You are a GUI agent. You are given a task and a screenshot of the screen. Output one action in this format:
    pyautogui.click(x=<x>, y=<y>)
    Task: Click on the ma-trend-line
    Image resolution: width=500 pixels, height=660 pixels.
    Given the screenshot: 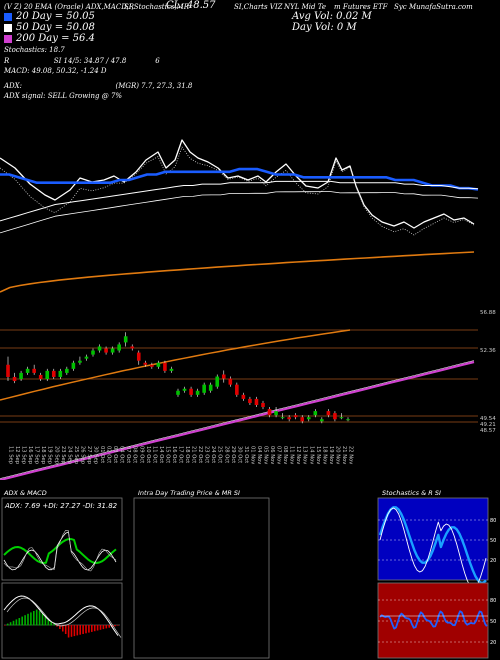 What is the action you would take?
    pyautogui.click(x=239, y=212)
    